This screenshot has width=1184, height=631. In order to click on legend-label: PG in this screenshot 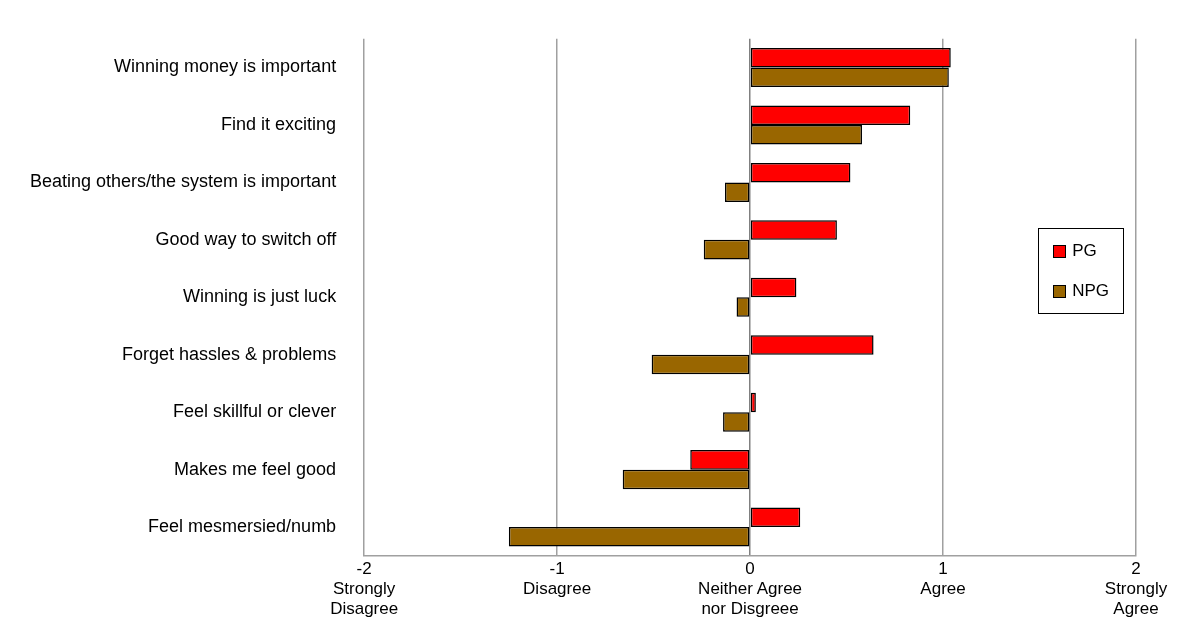, I will do `click(1084, 251)`.